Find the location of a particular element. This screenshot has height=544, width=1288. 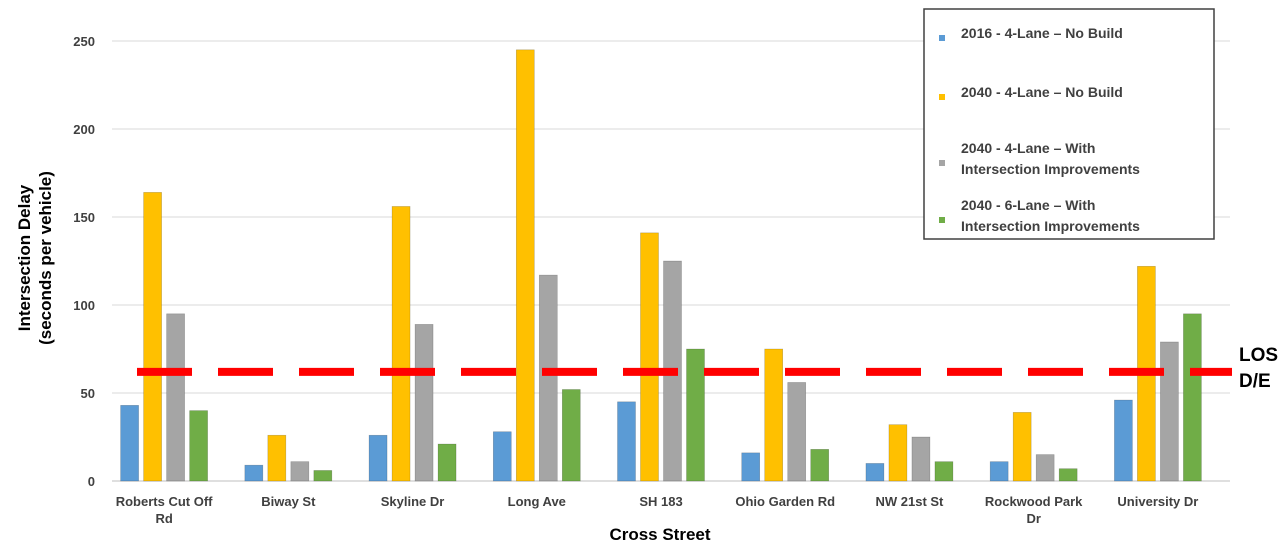

y-tick-label: 250 is located at coordinates (84, 41).